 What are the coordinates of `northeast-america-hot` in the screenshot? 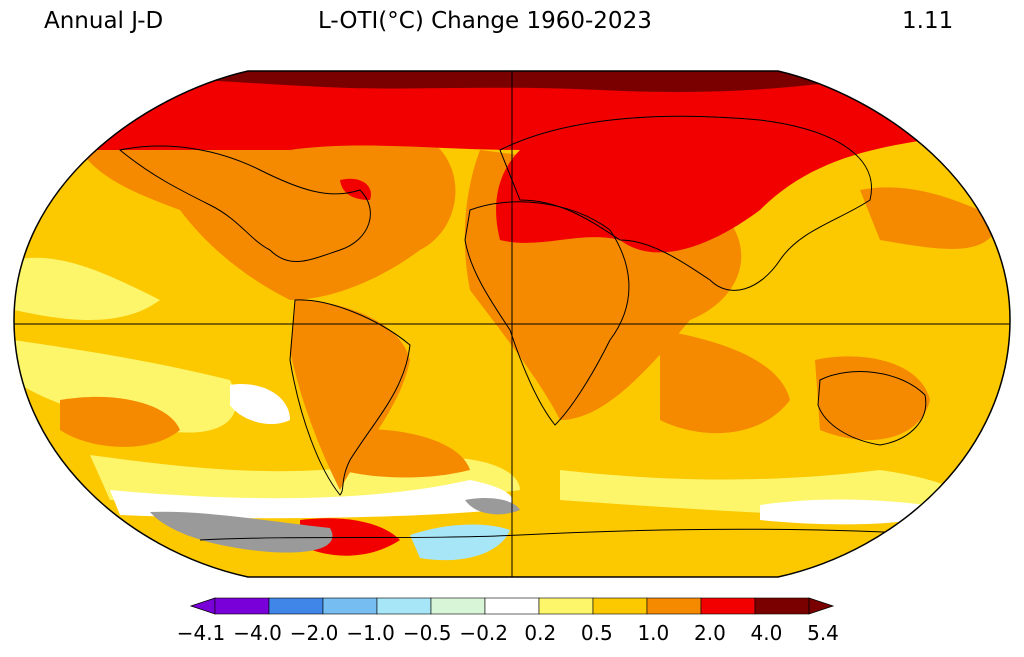 It's located at (355, 189).